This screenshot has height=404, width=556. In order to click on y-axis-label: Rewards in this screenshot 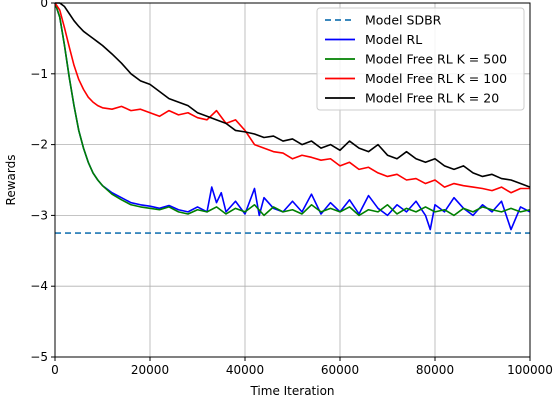, I will do `click(11, 180)`.